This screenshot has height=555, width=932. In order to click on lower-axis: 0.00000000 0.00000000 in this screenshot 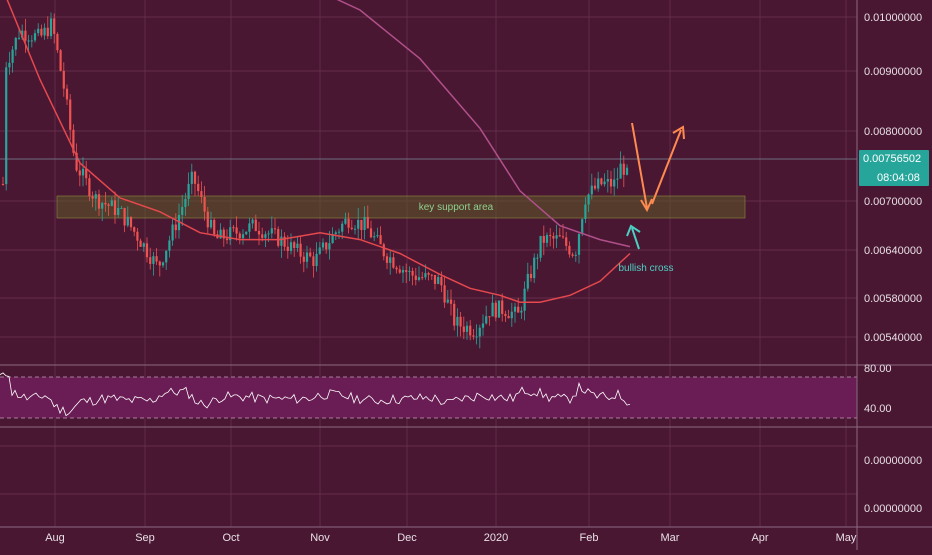, I will do `click(893, 485)`.